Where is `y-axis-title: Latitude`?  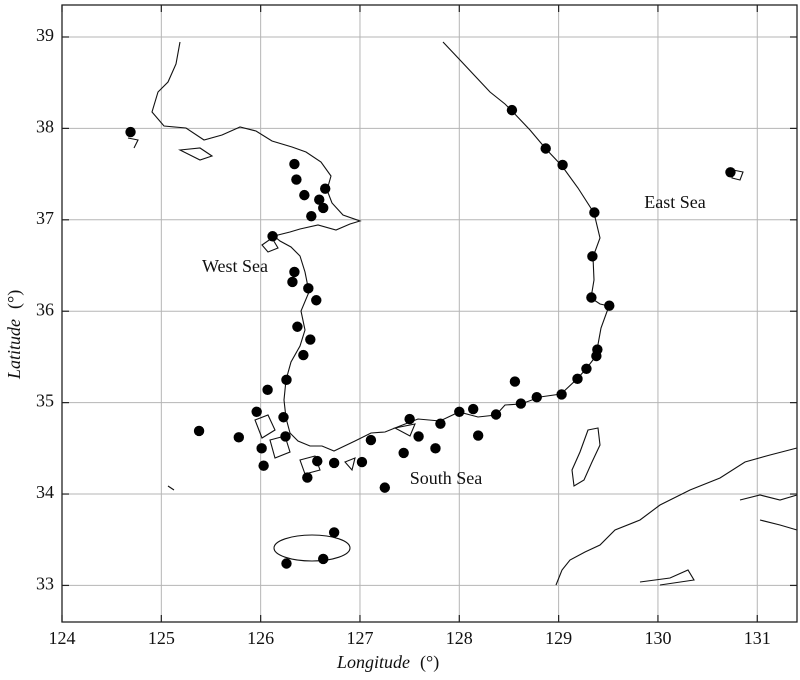
y-axis-title: Latitude is located at coordinates (14, 349).